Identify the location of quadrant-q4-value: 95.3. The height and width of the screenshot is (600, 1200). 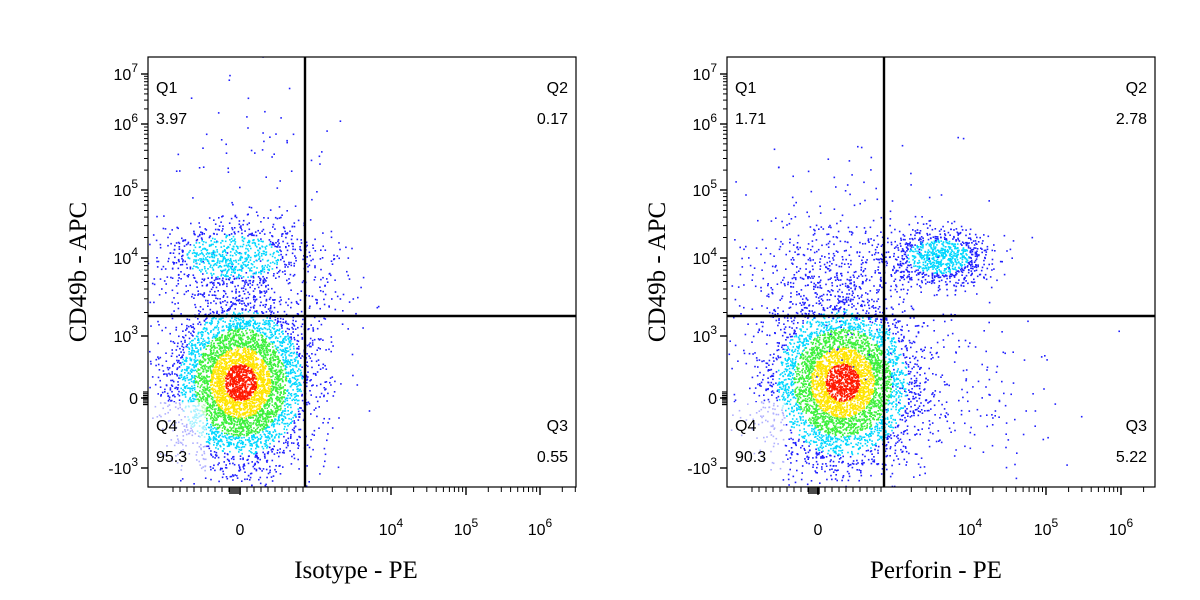
(171, 457).